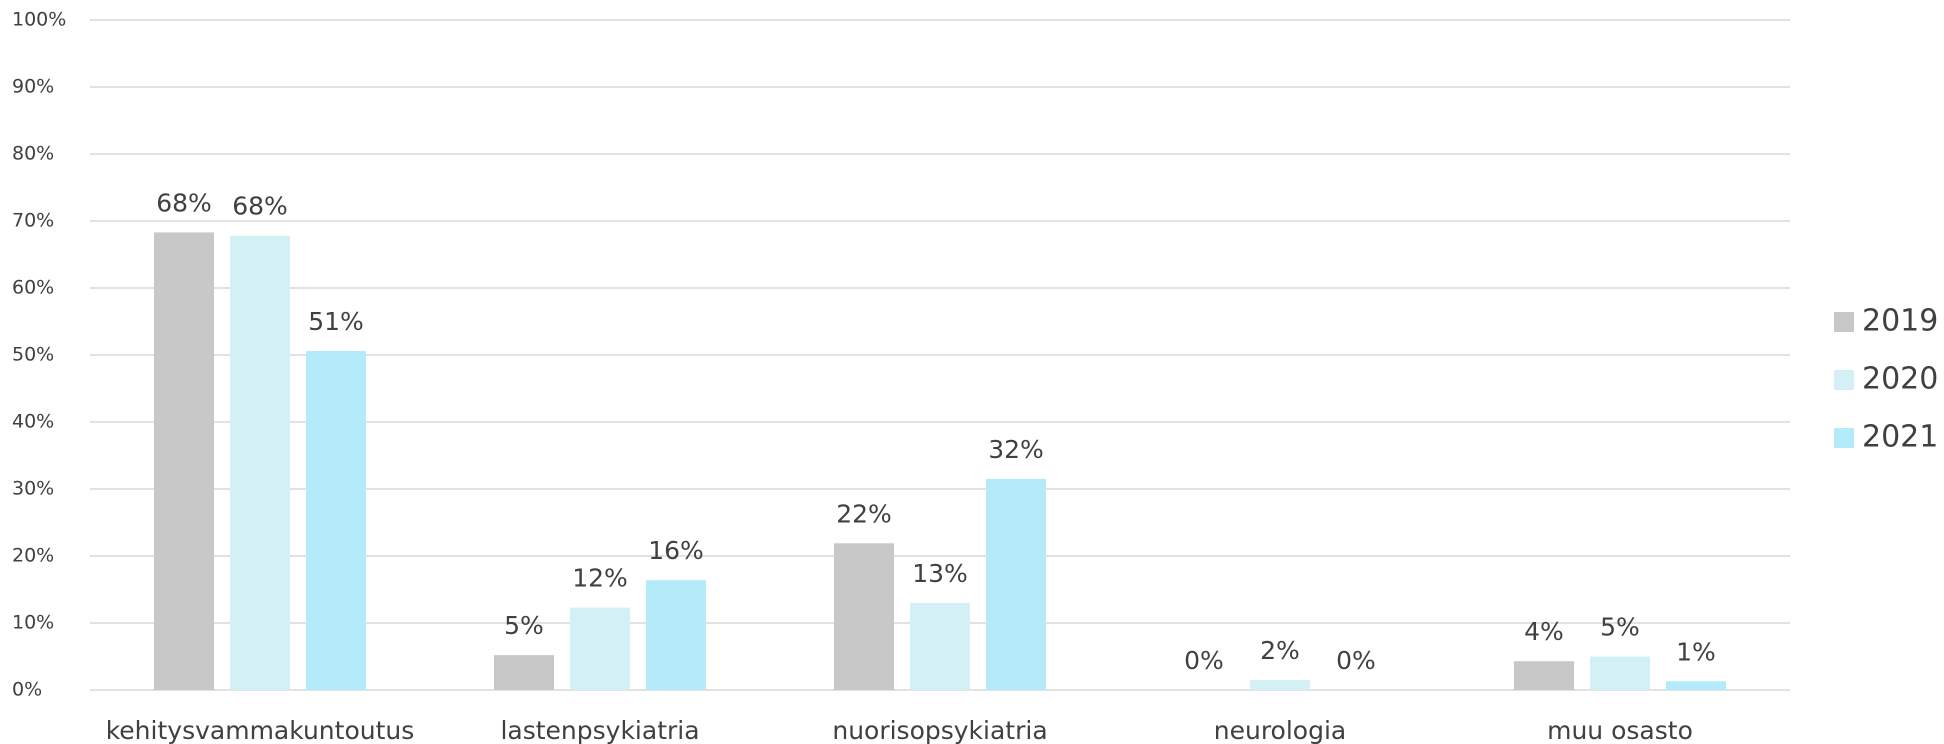 The height and width of the screenshot is (744, 1944). I want to click on y-tick-label: 30%, so click(33, 489).